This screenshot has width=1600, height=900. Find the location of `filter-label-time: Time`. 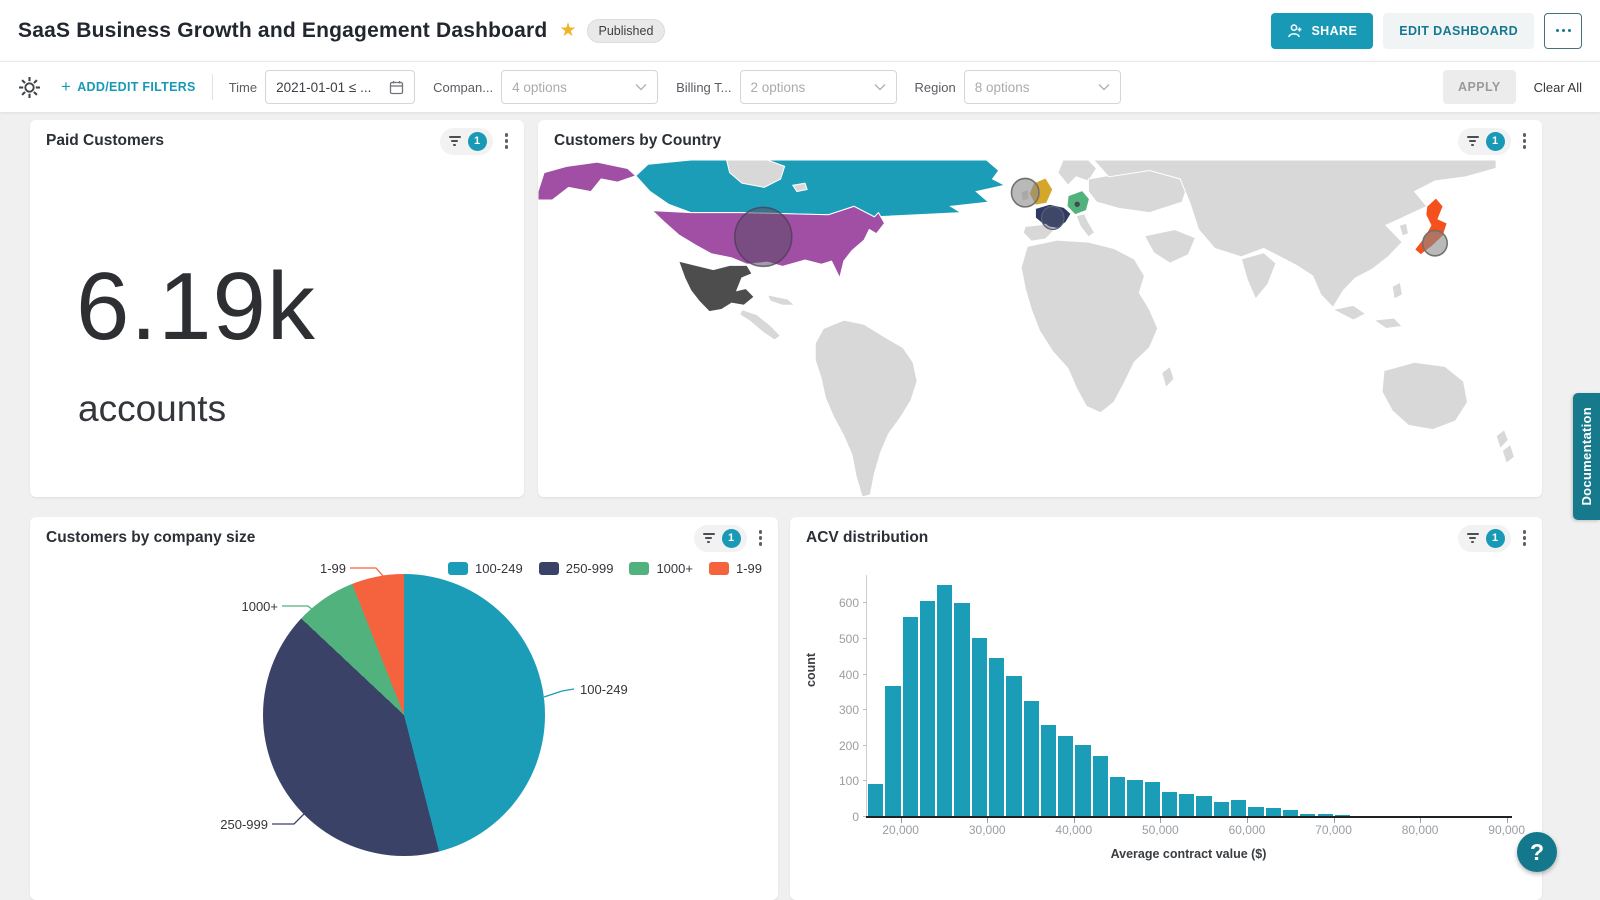

filter-label-time: Time is located at coordinates (243, 87).